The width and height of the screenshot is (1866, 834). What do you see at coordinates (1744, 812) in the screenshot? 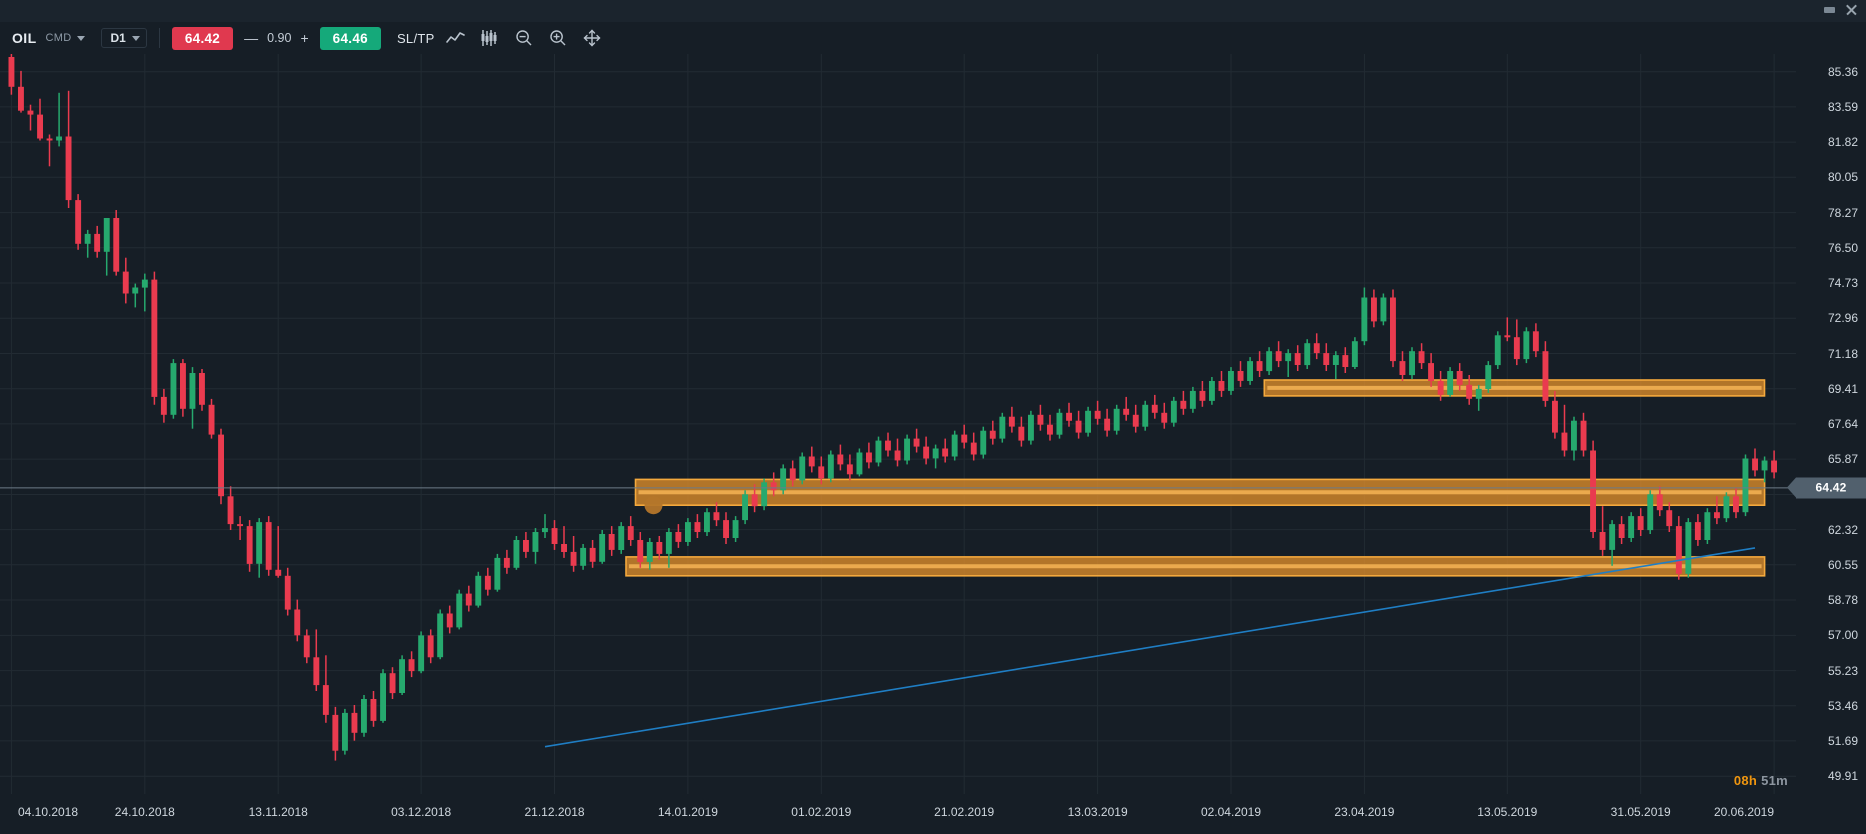
I see `date-tick-label: 20.06.2019` at bounding box center [1744, 812].